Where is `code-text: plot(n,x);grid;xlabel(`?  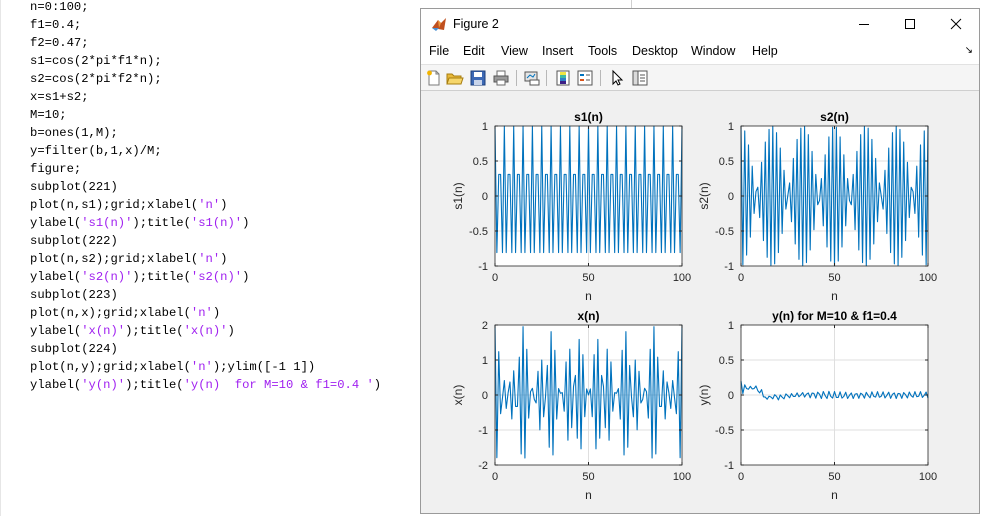 code-text: plot(n,x);grid;xlabel( is located at coordinates (110, 313).